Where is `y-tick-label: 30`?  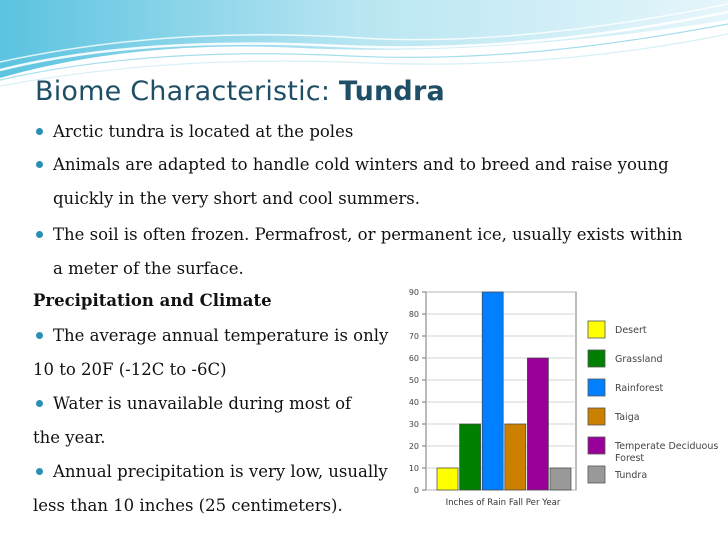 y-tick-label: 30 is located at coordinates (414, 424).